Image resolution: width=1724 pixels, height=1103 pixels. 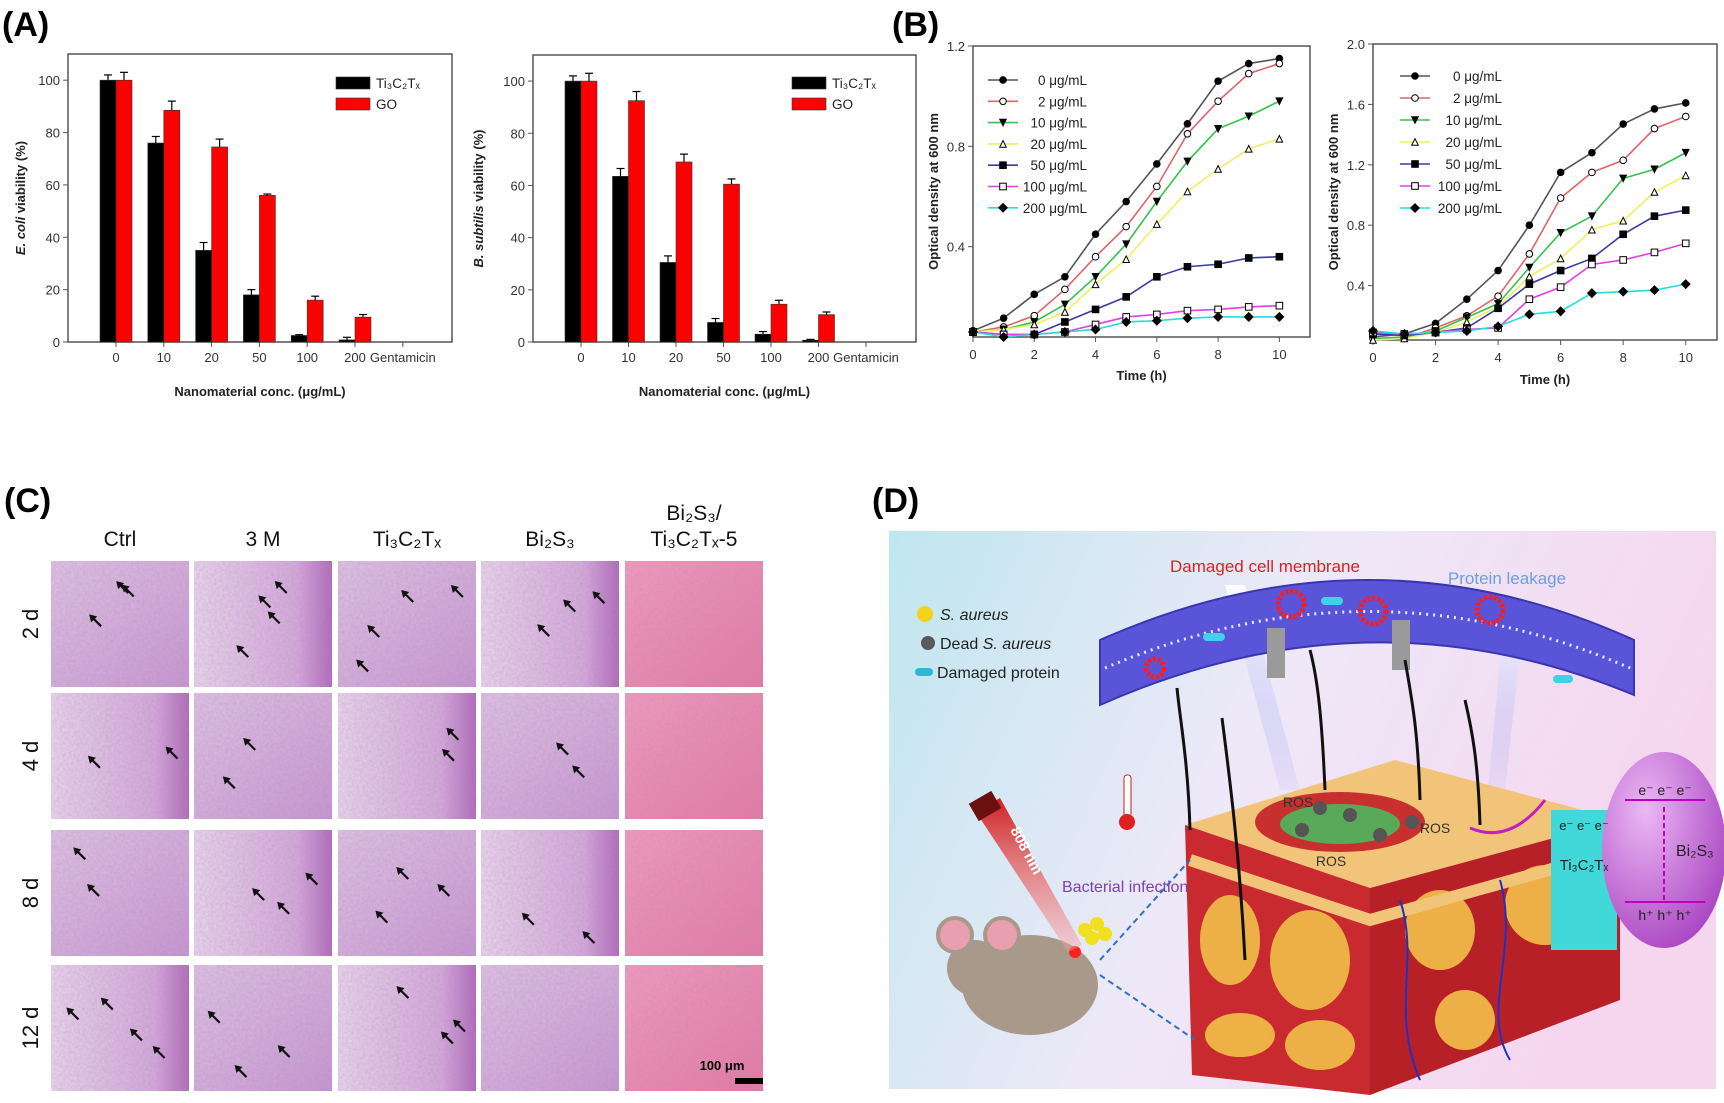 What do you see at coordinates (307, 357) in the screenshot?
I see `x-tick-label: 100` at bounding box center [307, 357].